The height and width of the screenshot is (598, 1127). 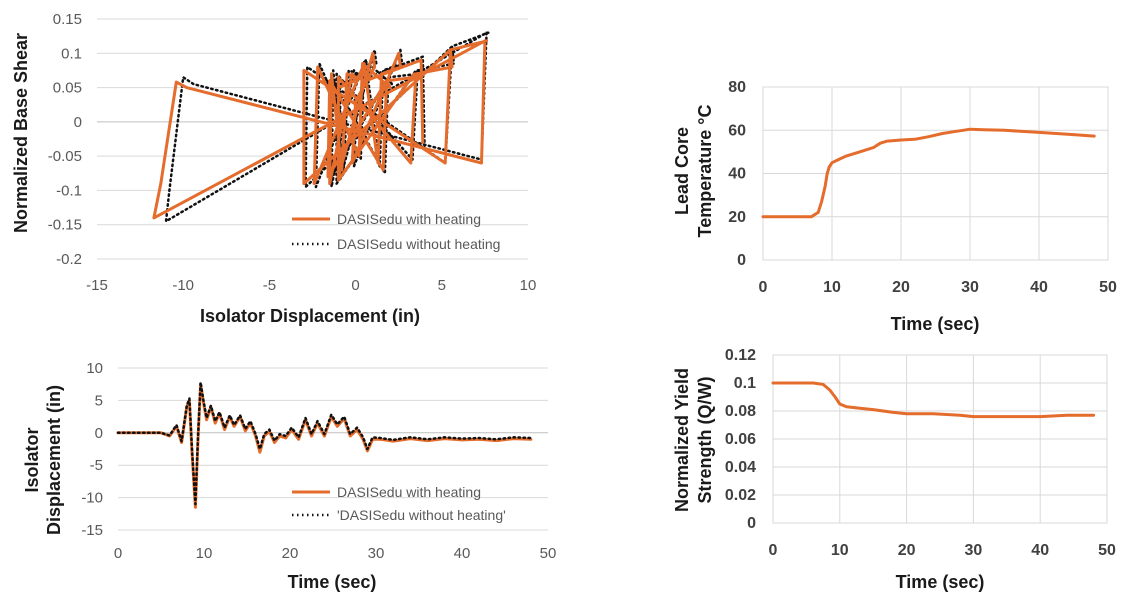 I want to click on x-tick-label: -10, so click(x=183, y=285).